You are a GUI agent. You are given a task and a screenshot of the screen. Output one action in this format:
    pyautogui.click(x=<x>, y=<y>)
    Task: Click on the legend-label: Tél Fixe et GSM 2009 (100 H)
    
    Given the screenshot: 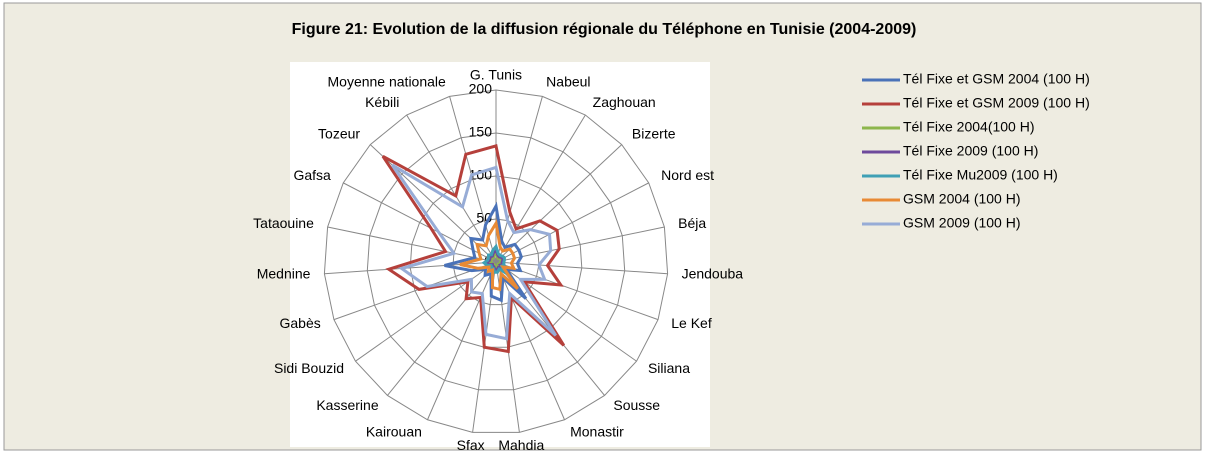 What is the action you would take?
    pyautogui.click(x=996, y=103)
    